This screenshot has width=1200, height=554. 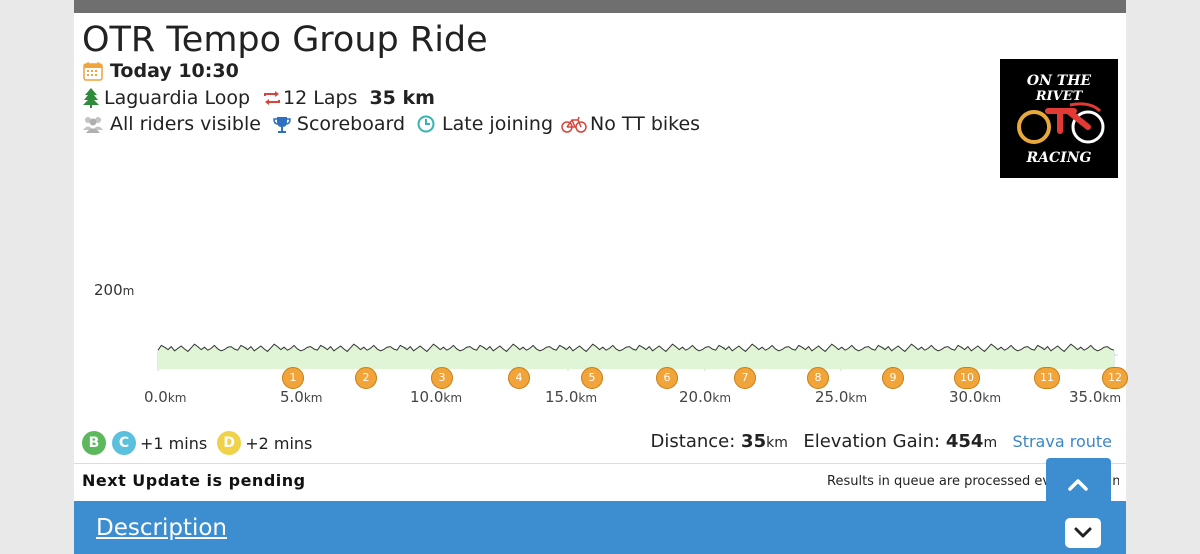 I want to click on bike-icon, so click(x=574, y=124).